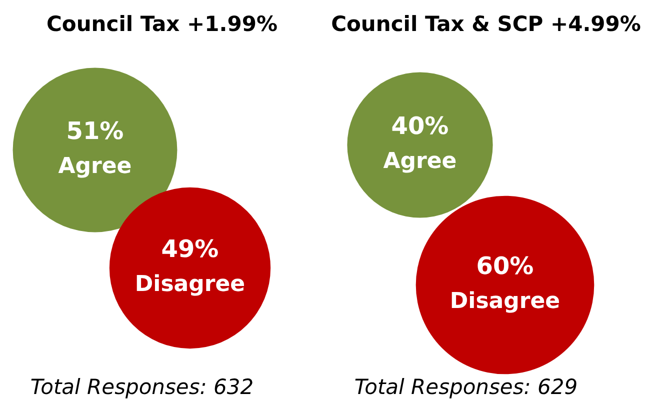 Image resolution: width=648 pixels, height=403 pixels. What do you see at coordinates (190, 249) in the screenshot?
I see `data-label: 49%` at bounding box center [190, 249].